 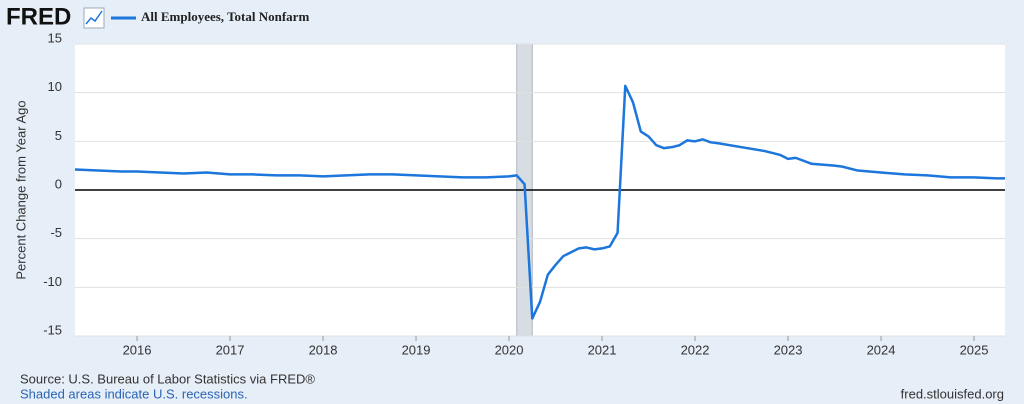 I want to click on y-tick-label: 10, so click(x=55, y=86).